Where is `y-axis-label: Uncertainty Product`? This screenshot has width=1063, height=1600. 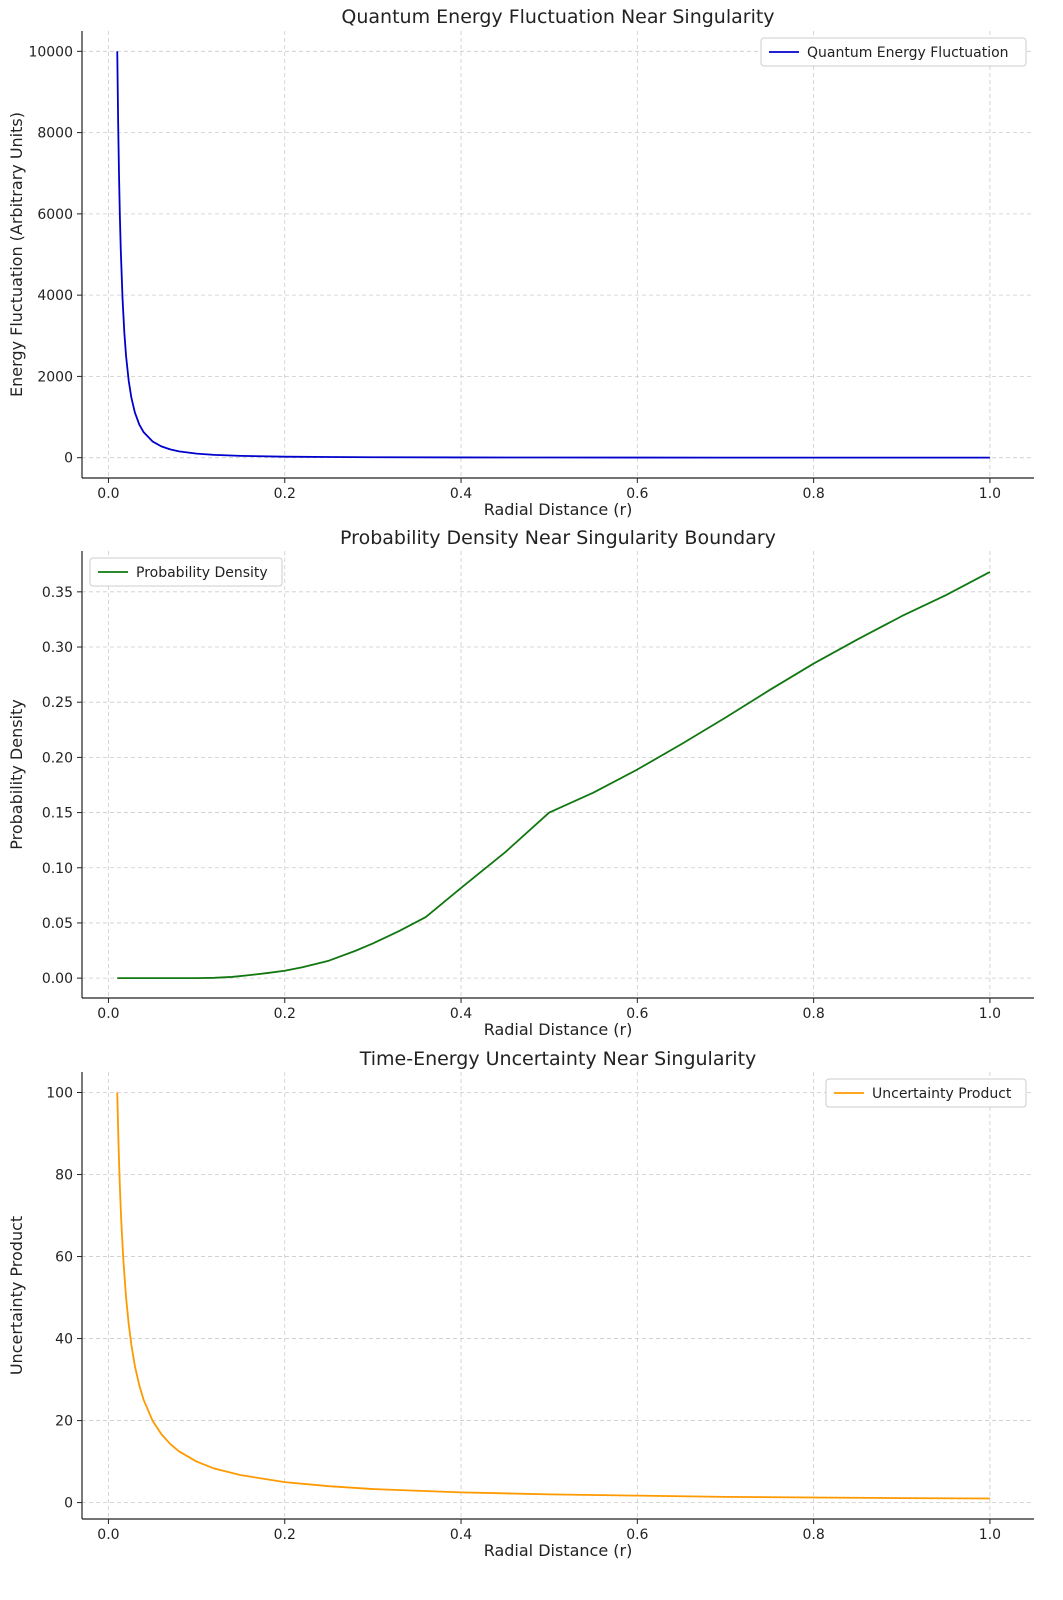 y-axis-label: Uncertainty Product is located at coordinates (16, 1295).